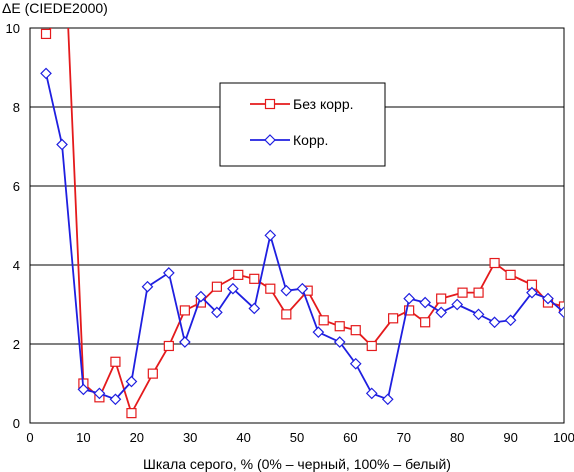  I want to click on y-tick-label: 2, so click(16, 344).